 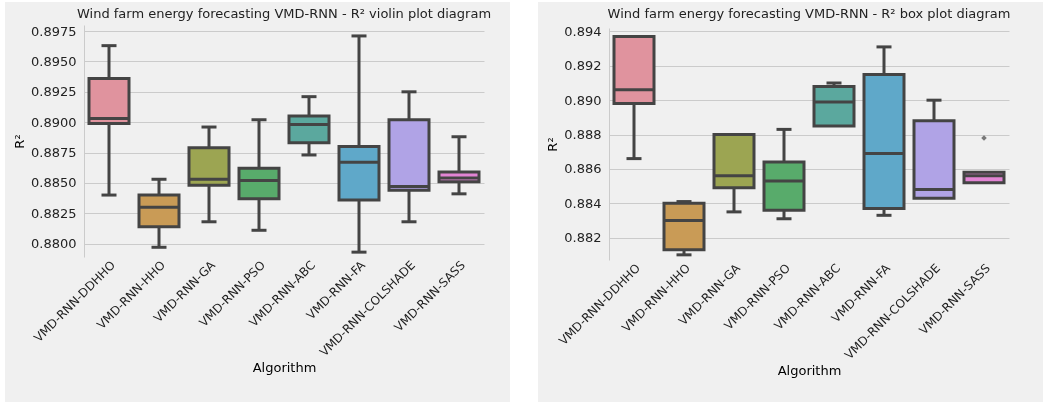 I want to click on y-tick-label: 0.8875, so click(x=54, y=153).